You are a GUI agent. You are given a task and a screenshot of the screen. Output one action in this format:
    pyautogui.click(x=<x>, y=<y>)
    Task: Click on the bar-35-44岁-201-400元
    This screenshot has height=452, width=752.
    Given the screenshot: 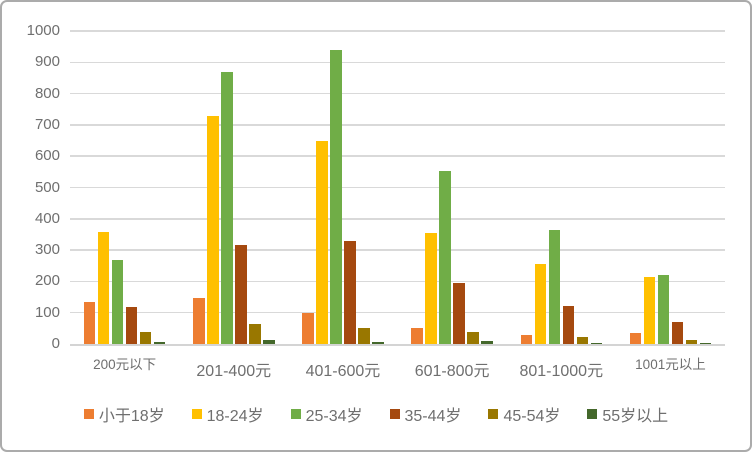 What is the action you would take?
    pyautogui.click(x=241, y=294)
    